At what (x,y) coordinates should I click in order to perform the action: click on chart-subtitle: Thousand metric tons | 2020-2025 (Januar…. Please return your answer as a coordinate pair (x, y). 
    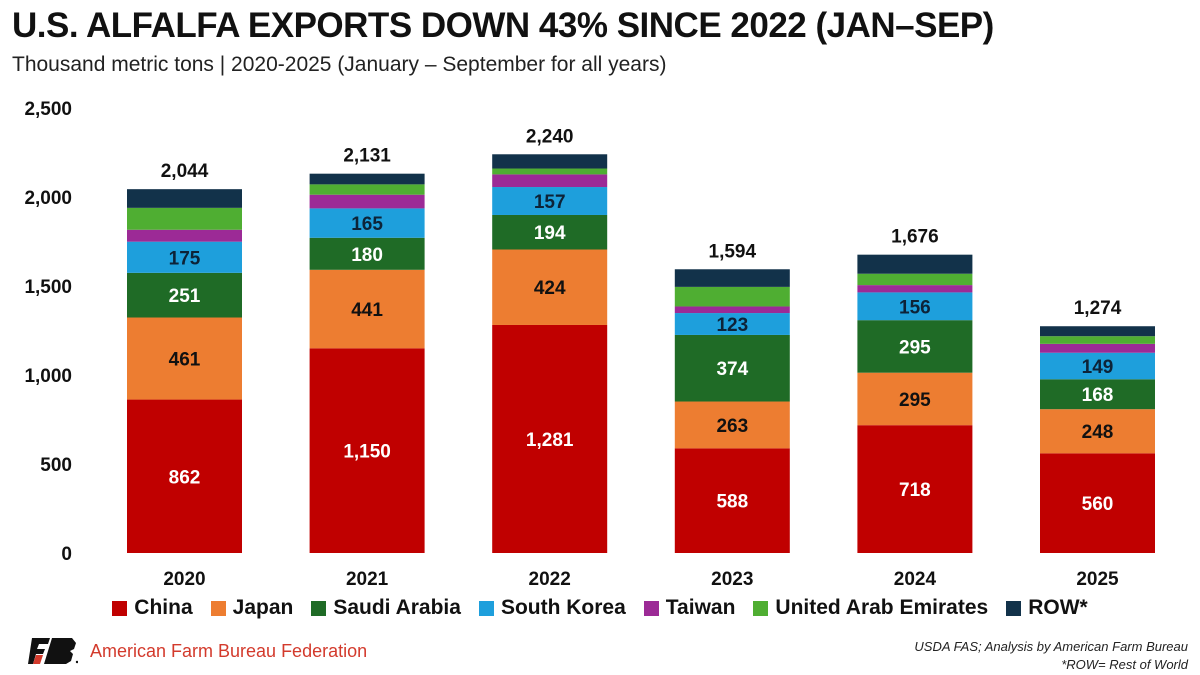
    Looking at the image, I should click on (339, 64).